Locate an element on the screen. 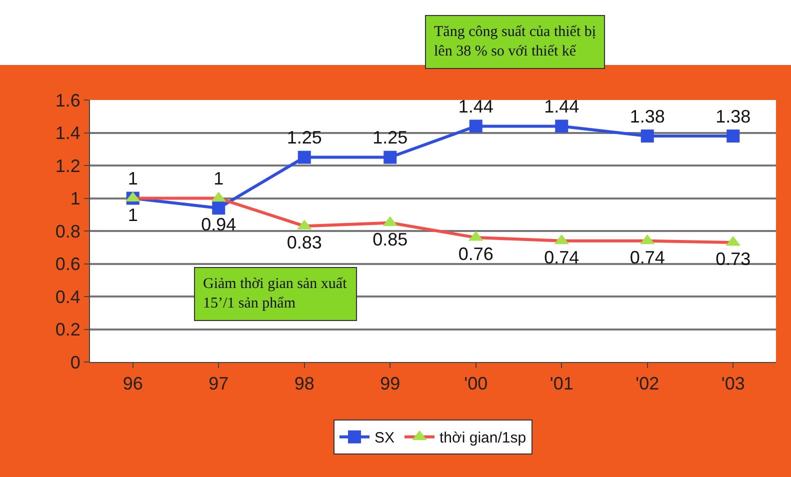 This screenshot has height=477, width=791. y-tick-label: 1.6 is located at coordinates (67, 100).